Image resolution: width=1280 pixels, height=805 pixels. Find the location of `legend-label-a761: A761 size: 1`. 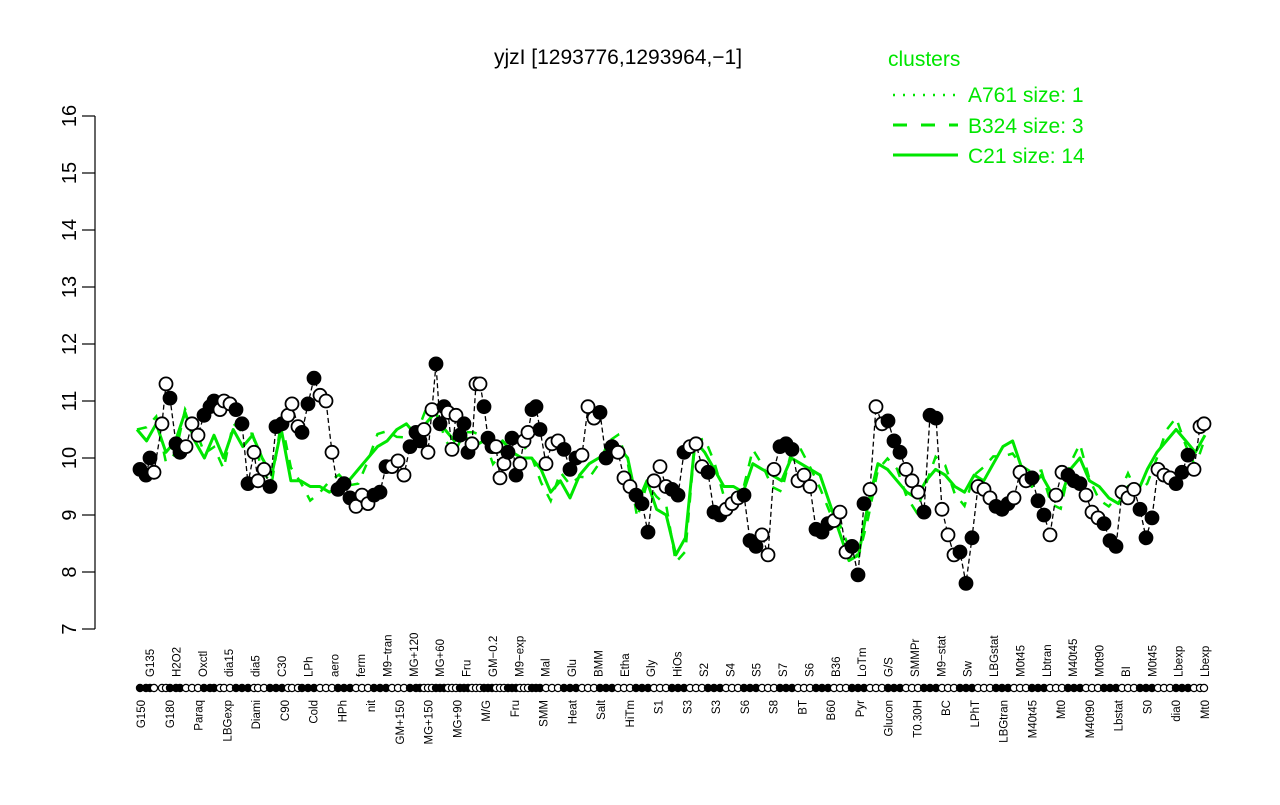

legend-label-a761: A761 size: 1 is located at coordinates (1026, 95).